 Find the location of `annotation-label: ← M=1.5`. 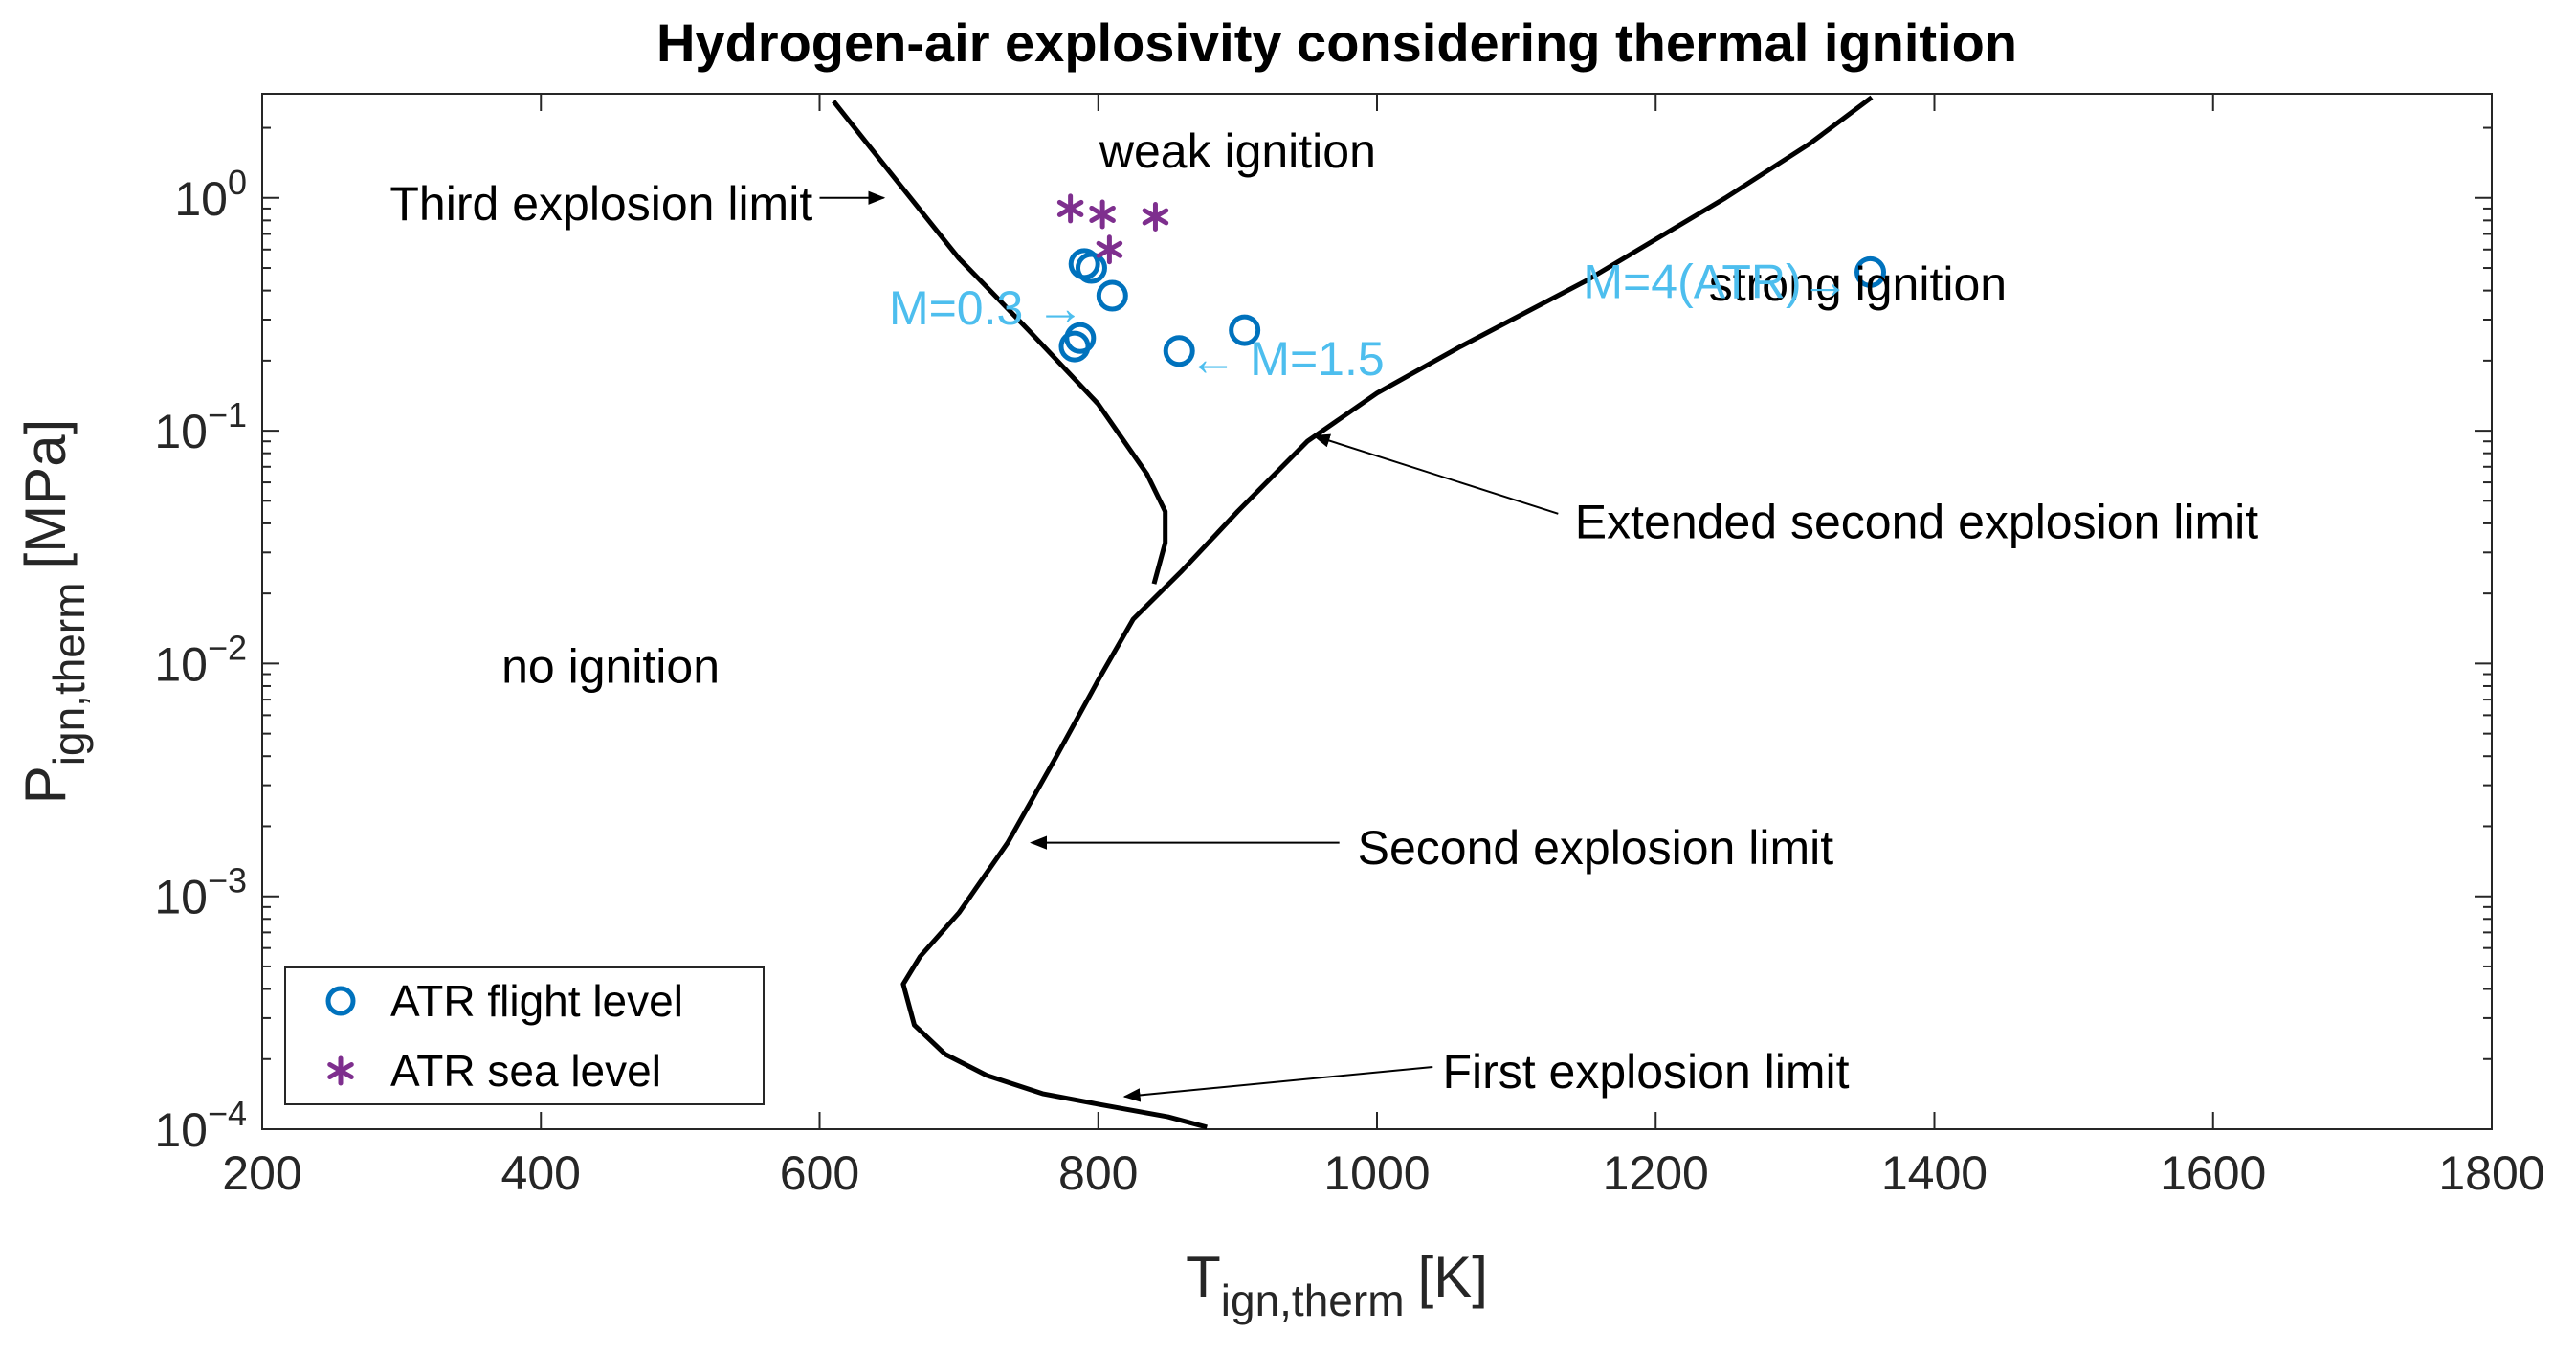

annotation-label: ← M=1.5 is located at coordinates (1286, 359).